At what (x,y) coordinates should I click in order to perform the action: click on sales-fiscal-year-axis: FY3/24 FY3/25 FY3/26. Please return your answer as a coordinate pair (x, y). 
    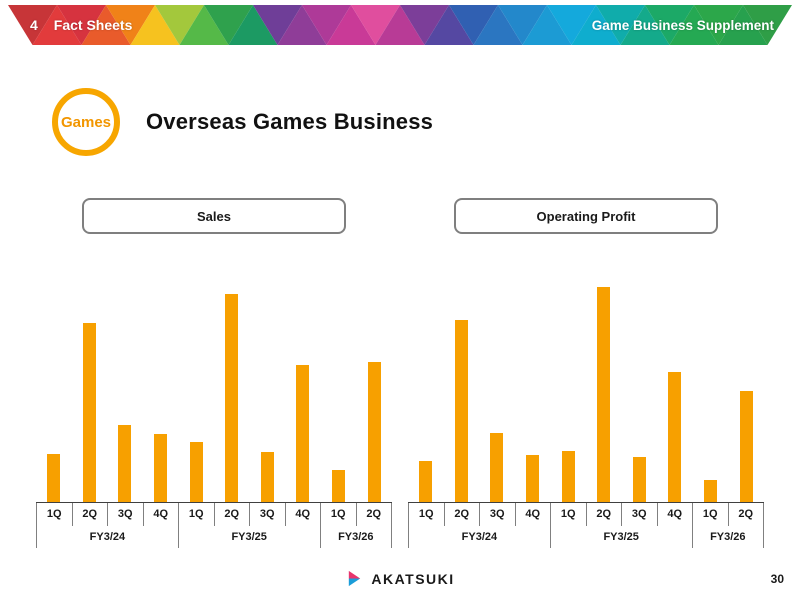
    Looking at the image, I should click on (214, 537).